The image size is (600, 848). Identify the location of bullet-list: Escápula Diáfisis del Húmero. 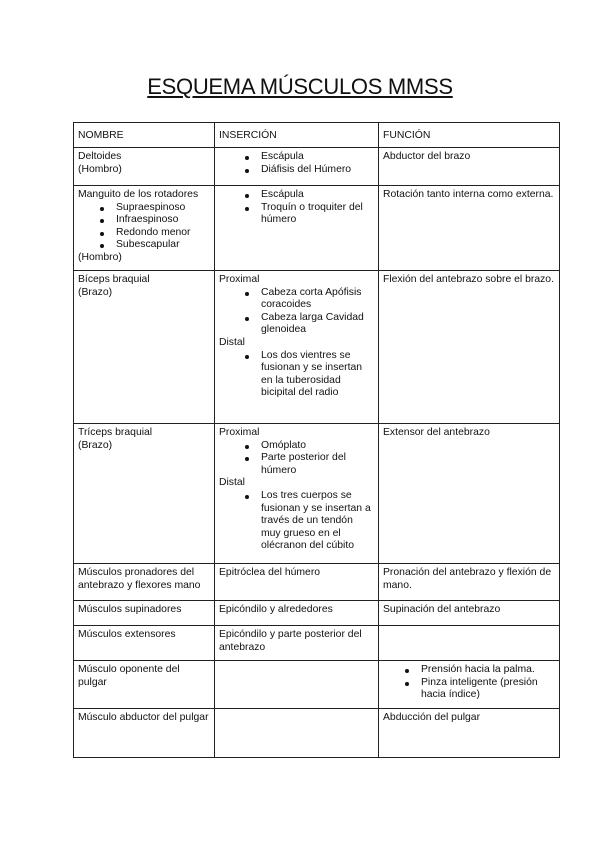
(296, 163).